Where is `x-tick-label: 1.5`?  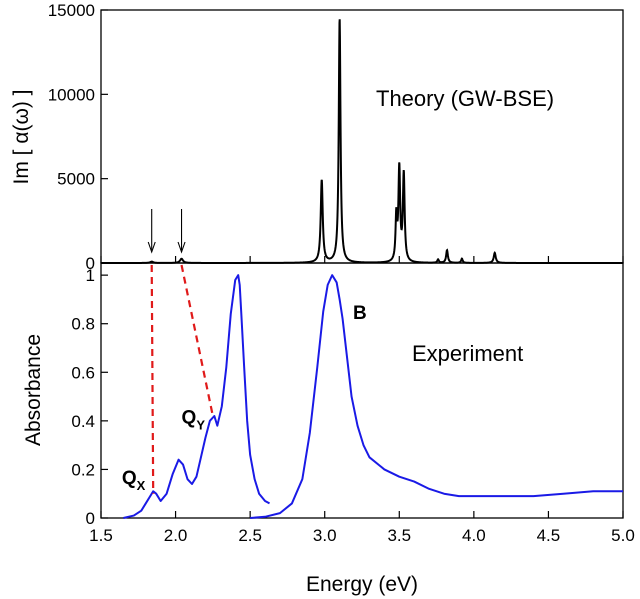 x-tick-label: 1.5 is located at coordinates (101, 535).